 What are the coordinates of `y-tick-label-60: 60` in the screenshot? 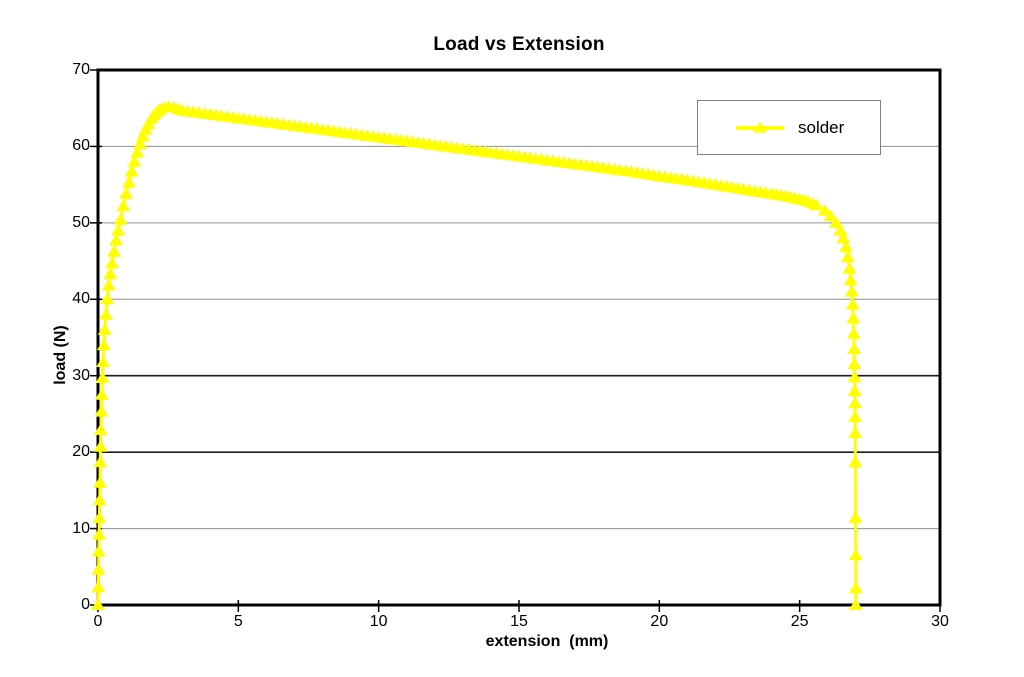 It's located at (81, 146).